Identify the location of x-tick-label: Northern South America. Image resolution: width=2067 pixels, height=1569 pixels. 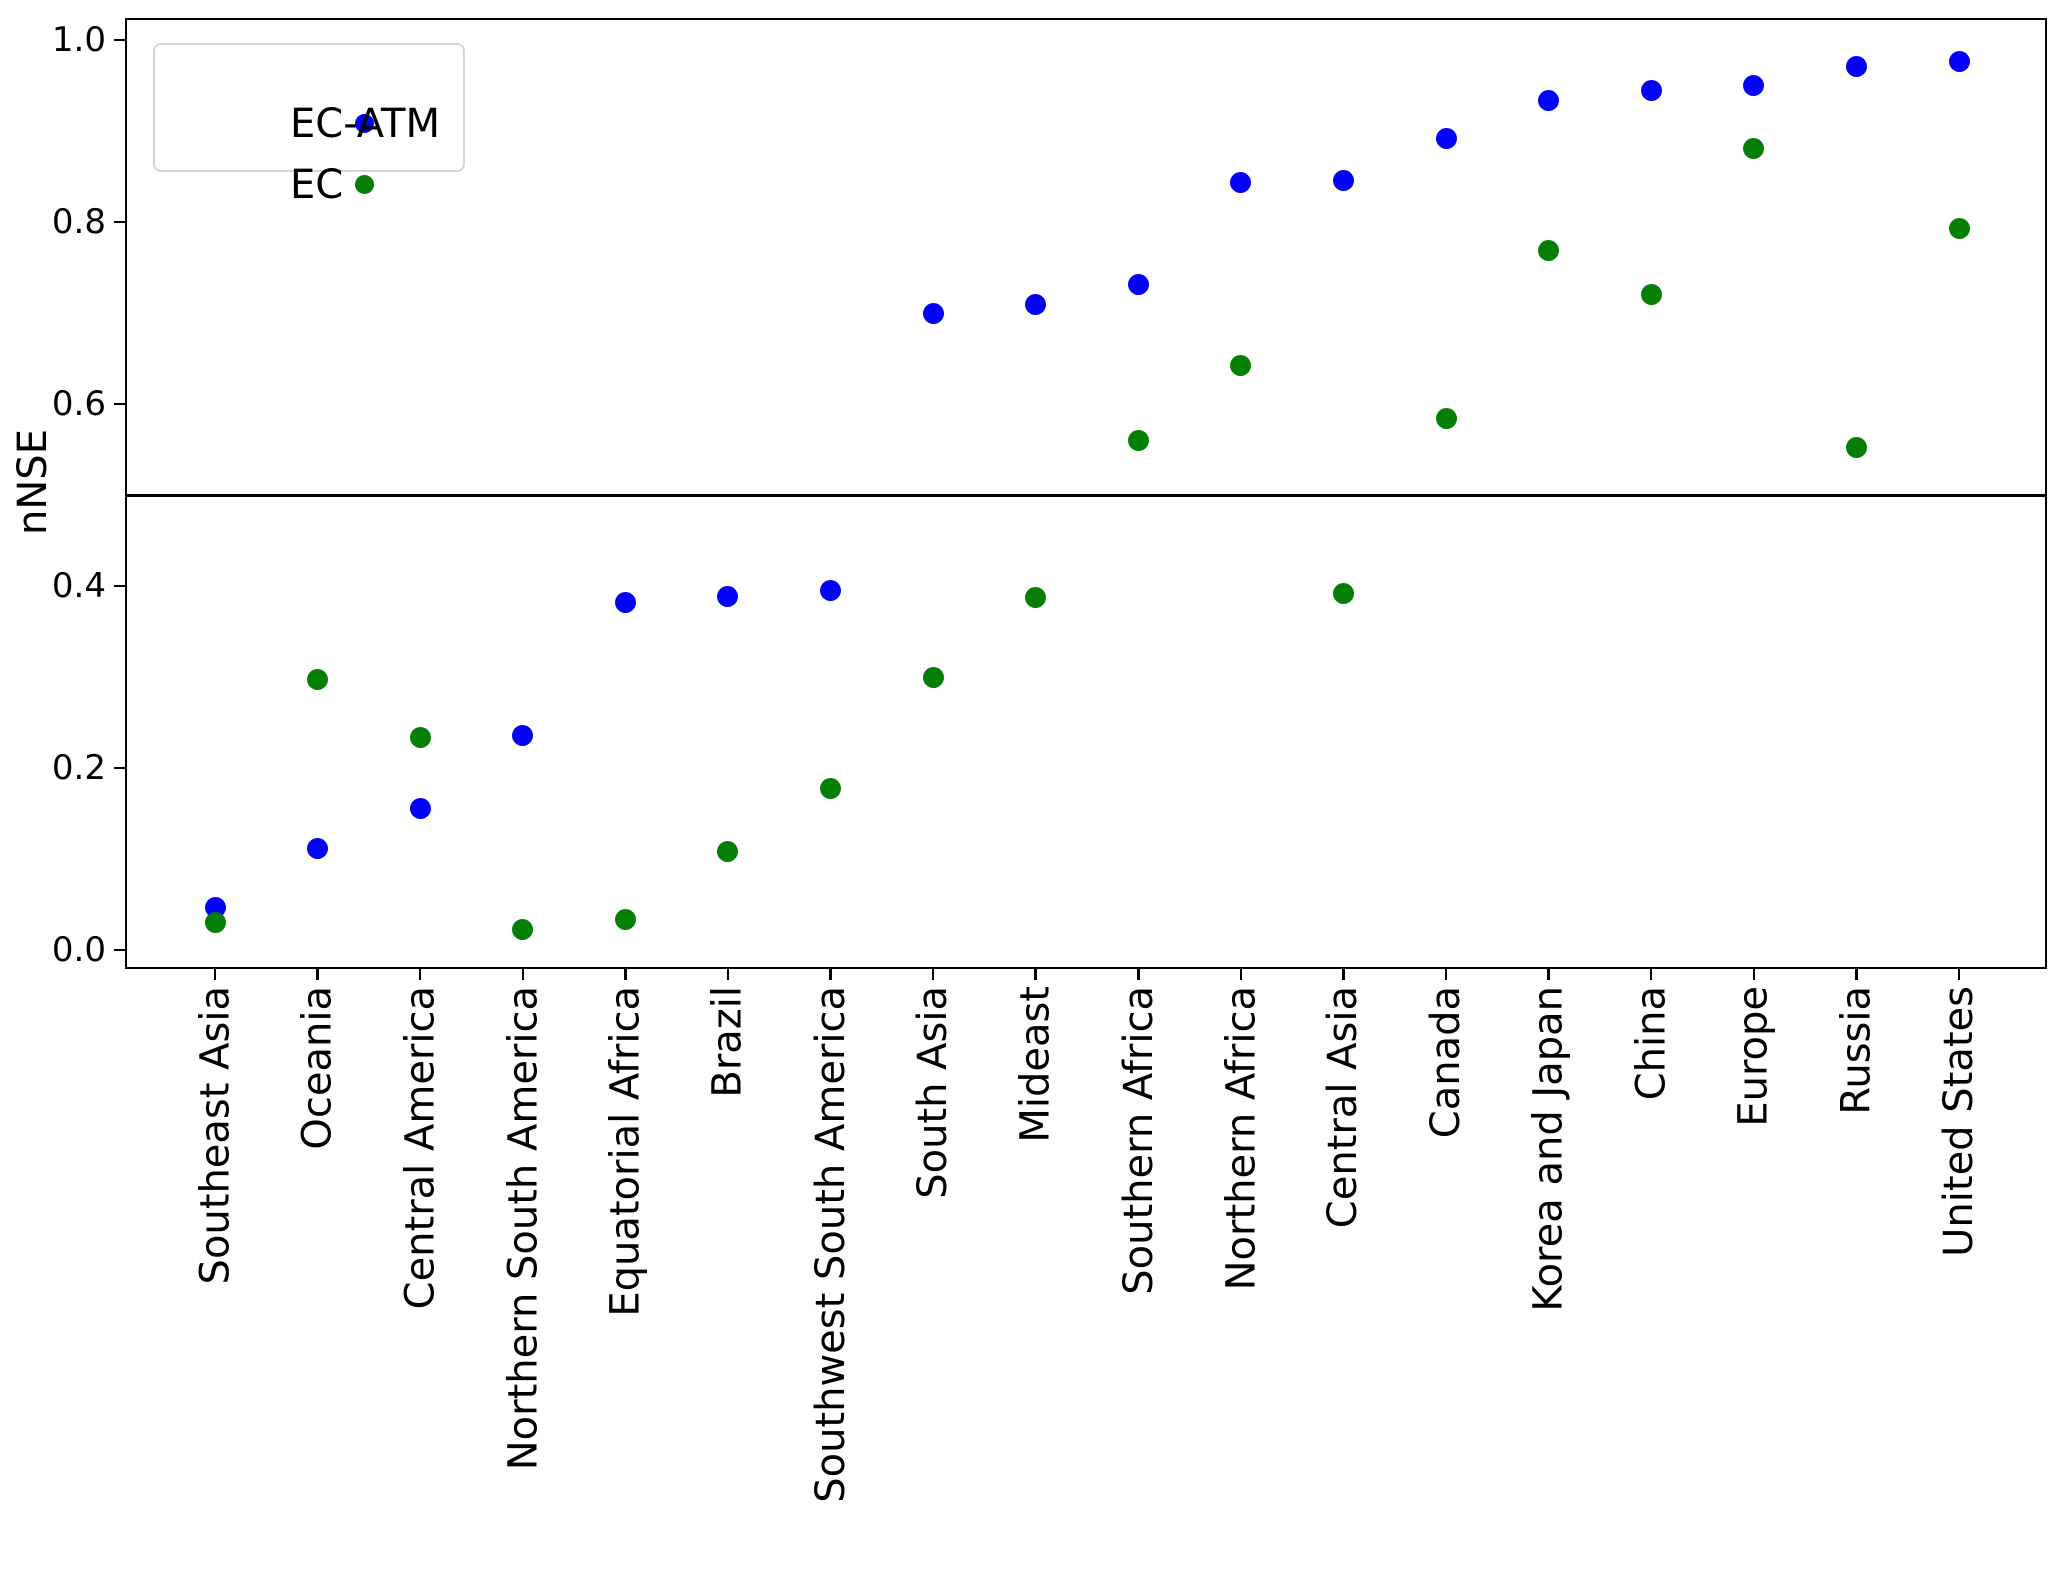
(522, 1228).